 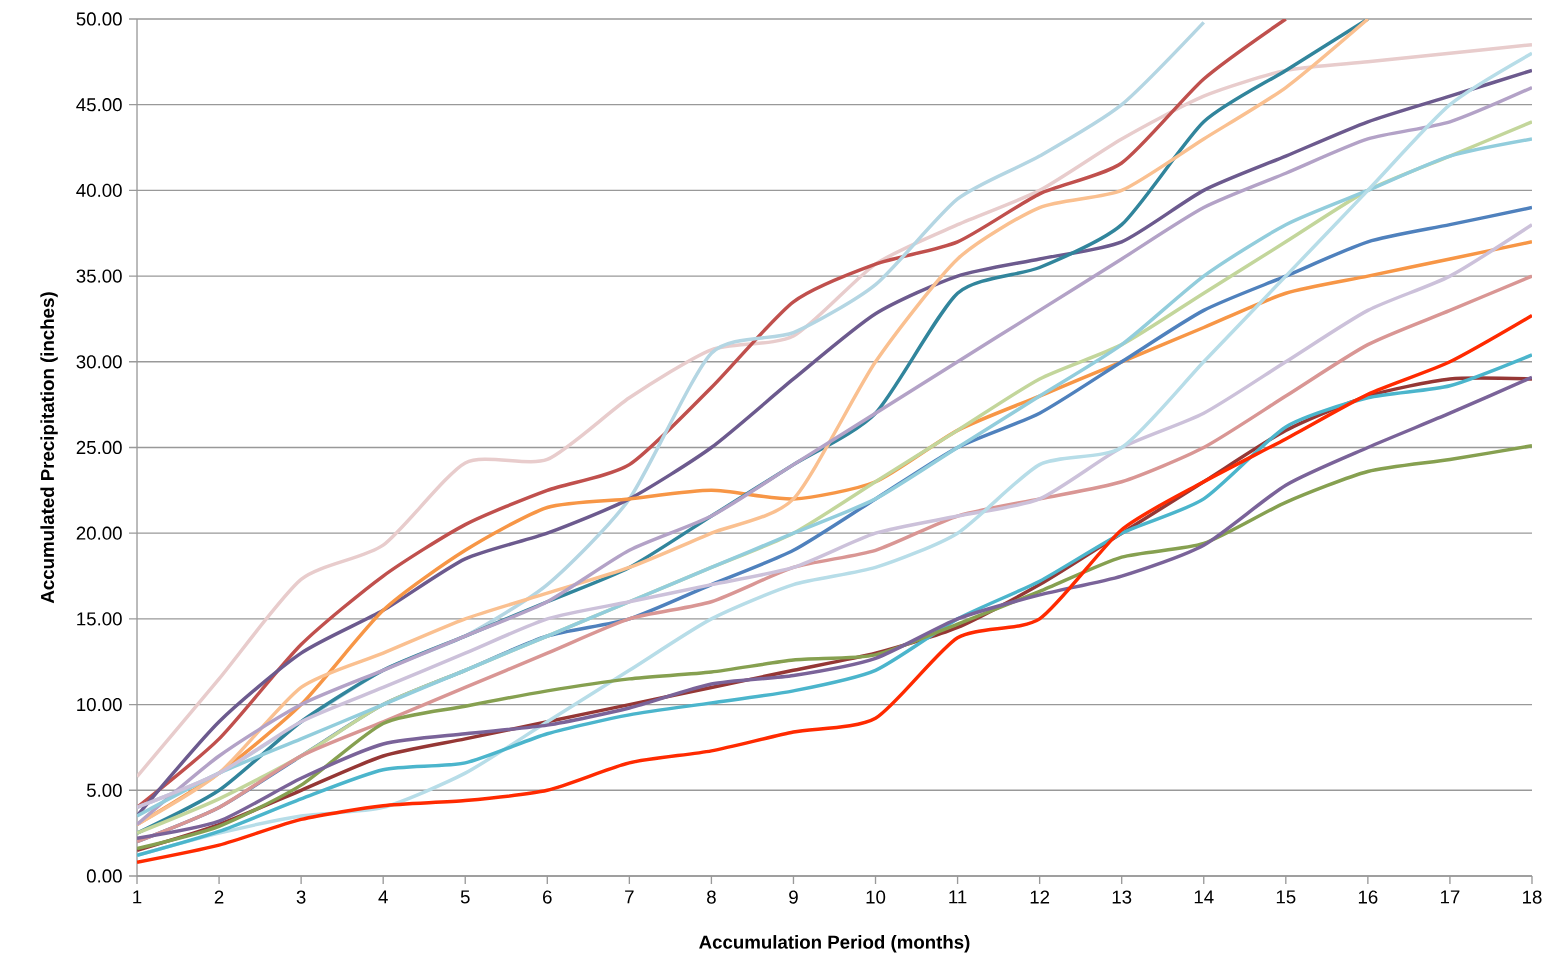 What do you see at coordinates (1122, 897) in the screenshot?
I see `x-tick-label: 13` at bounding box center [1122, 897].